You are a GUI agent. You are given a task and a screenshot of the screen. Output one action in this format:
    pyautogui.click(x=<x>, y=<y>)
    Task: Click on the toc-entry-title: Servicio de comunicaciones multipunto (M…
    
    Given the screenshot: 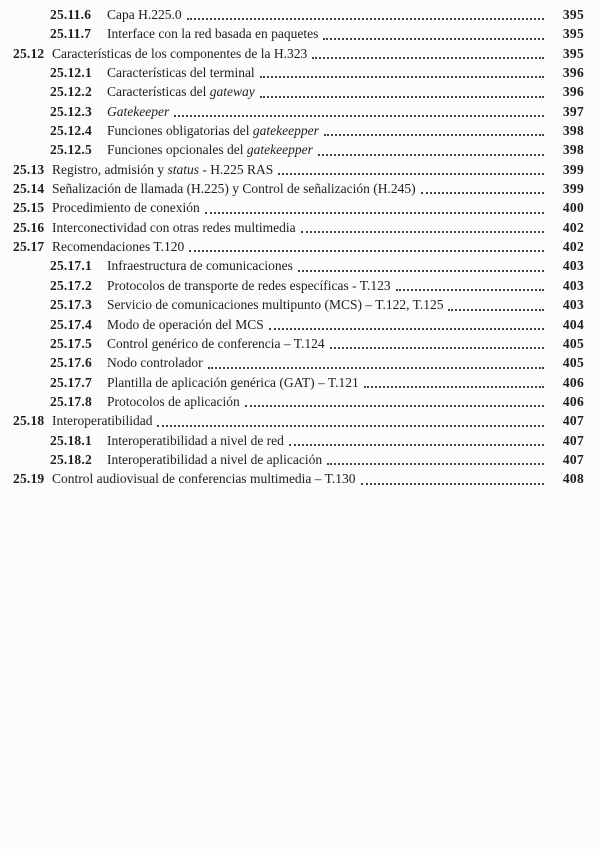 What is the action you would take?
    pyautogui.click(x=275, y=304)
    